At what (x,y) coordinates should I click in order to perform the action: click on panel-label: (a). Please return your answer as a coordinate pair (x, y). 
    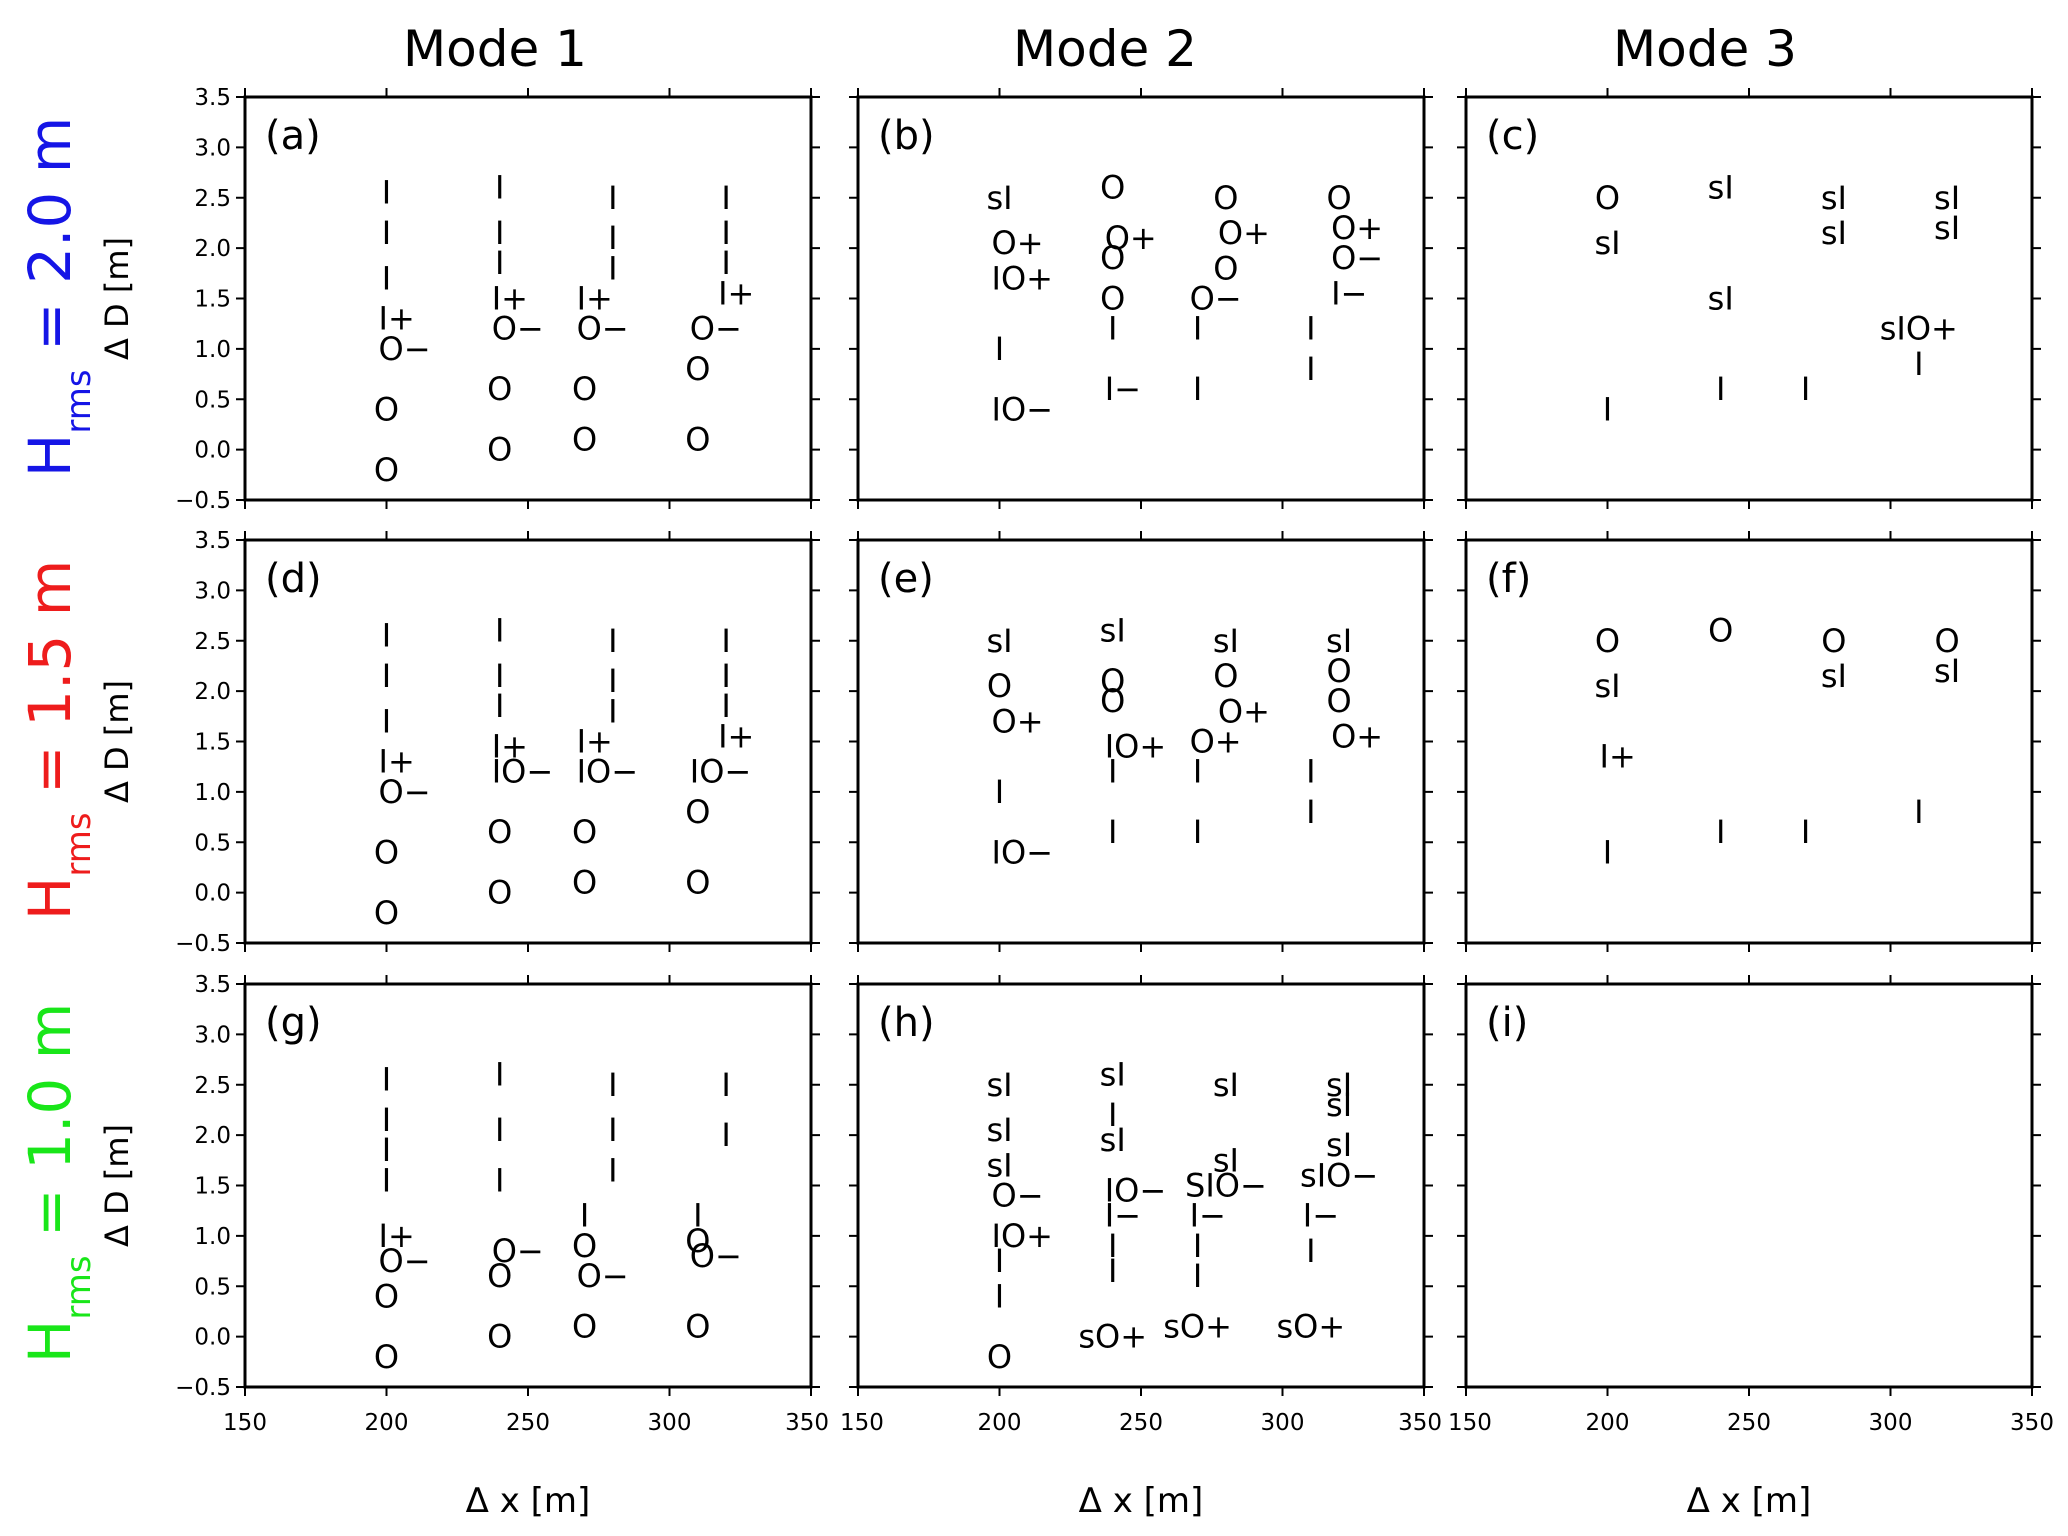
    Looking at the image, I should click on (293, 136).